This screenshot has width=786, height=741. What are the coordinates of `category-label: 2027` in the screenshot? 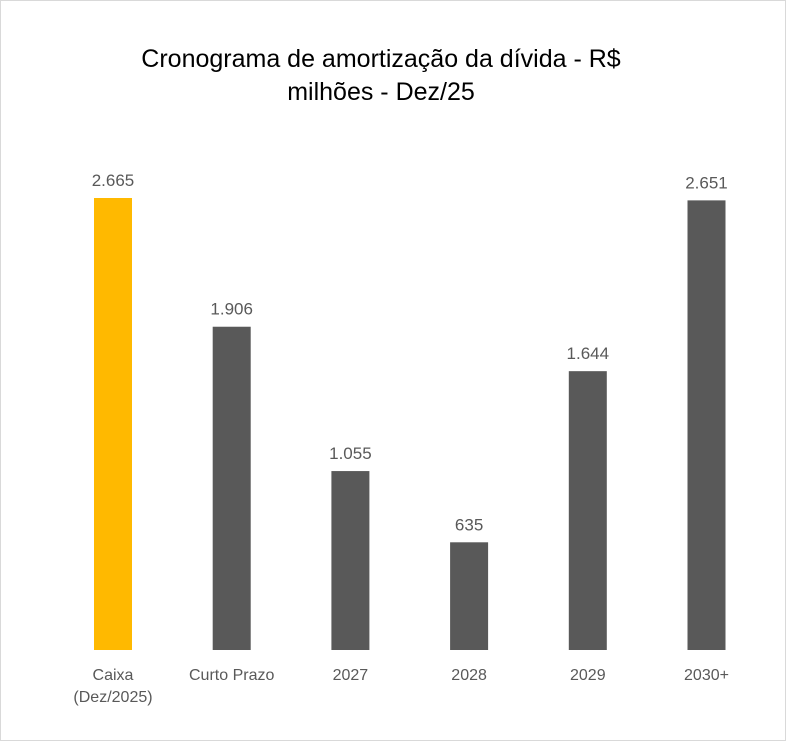 It's located at (351, 675).